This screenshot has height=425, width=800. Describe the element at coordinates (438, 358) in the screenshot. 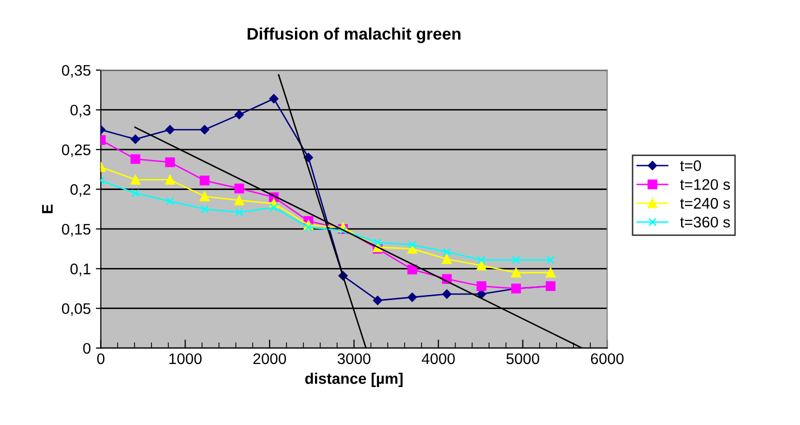

I see `x-tick-label: 4000` at that location.